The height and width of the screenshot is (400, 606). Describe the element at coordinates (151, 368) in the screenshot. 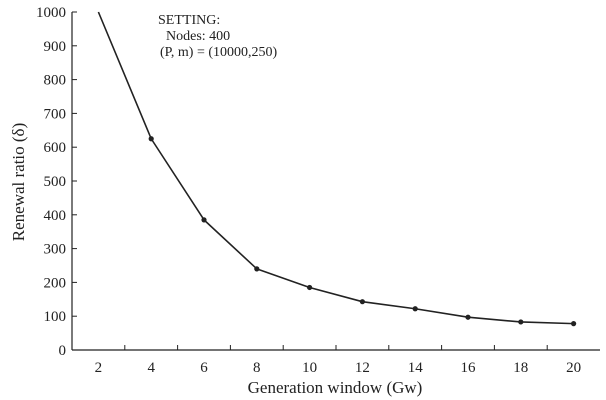

I see `x-tick-label: 4` at that location.